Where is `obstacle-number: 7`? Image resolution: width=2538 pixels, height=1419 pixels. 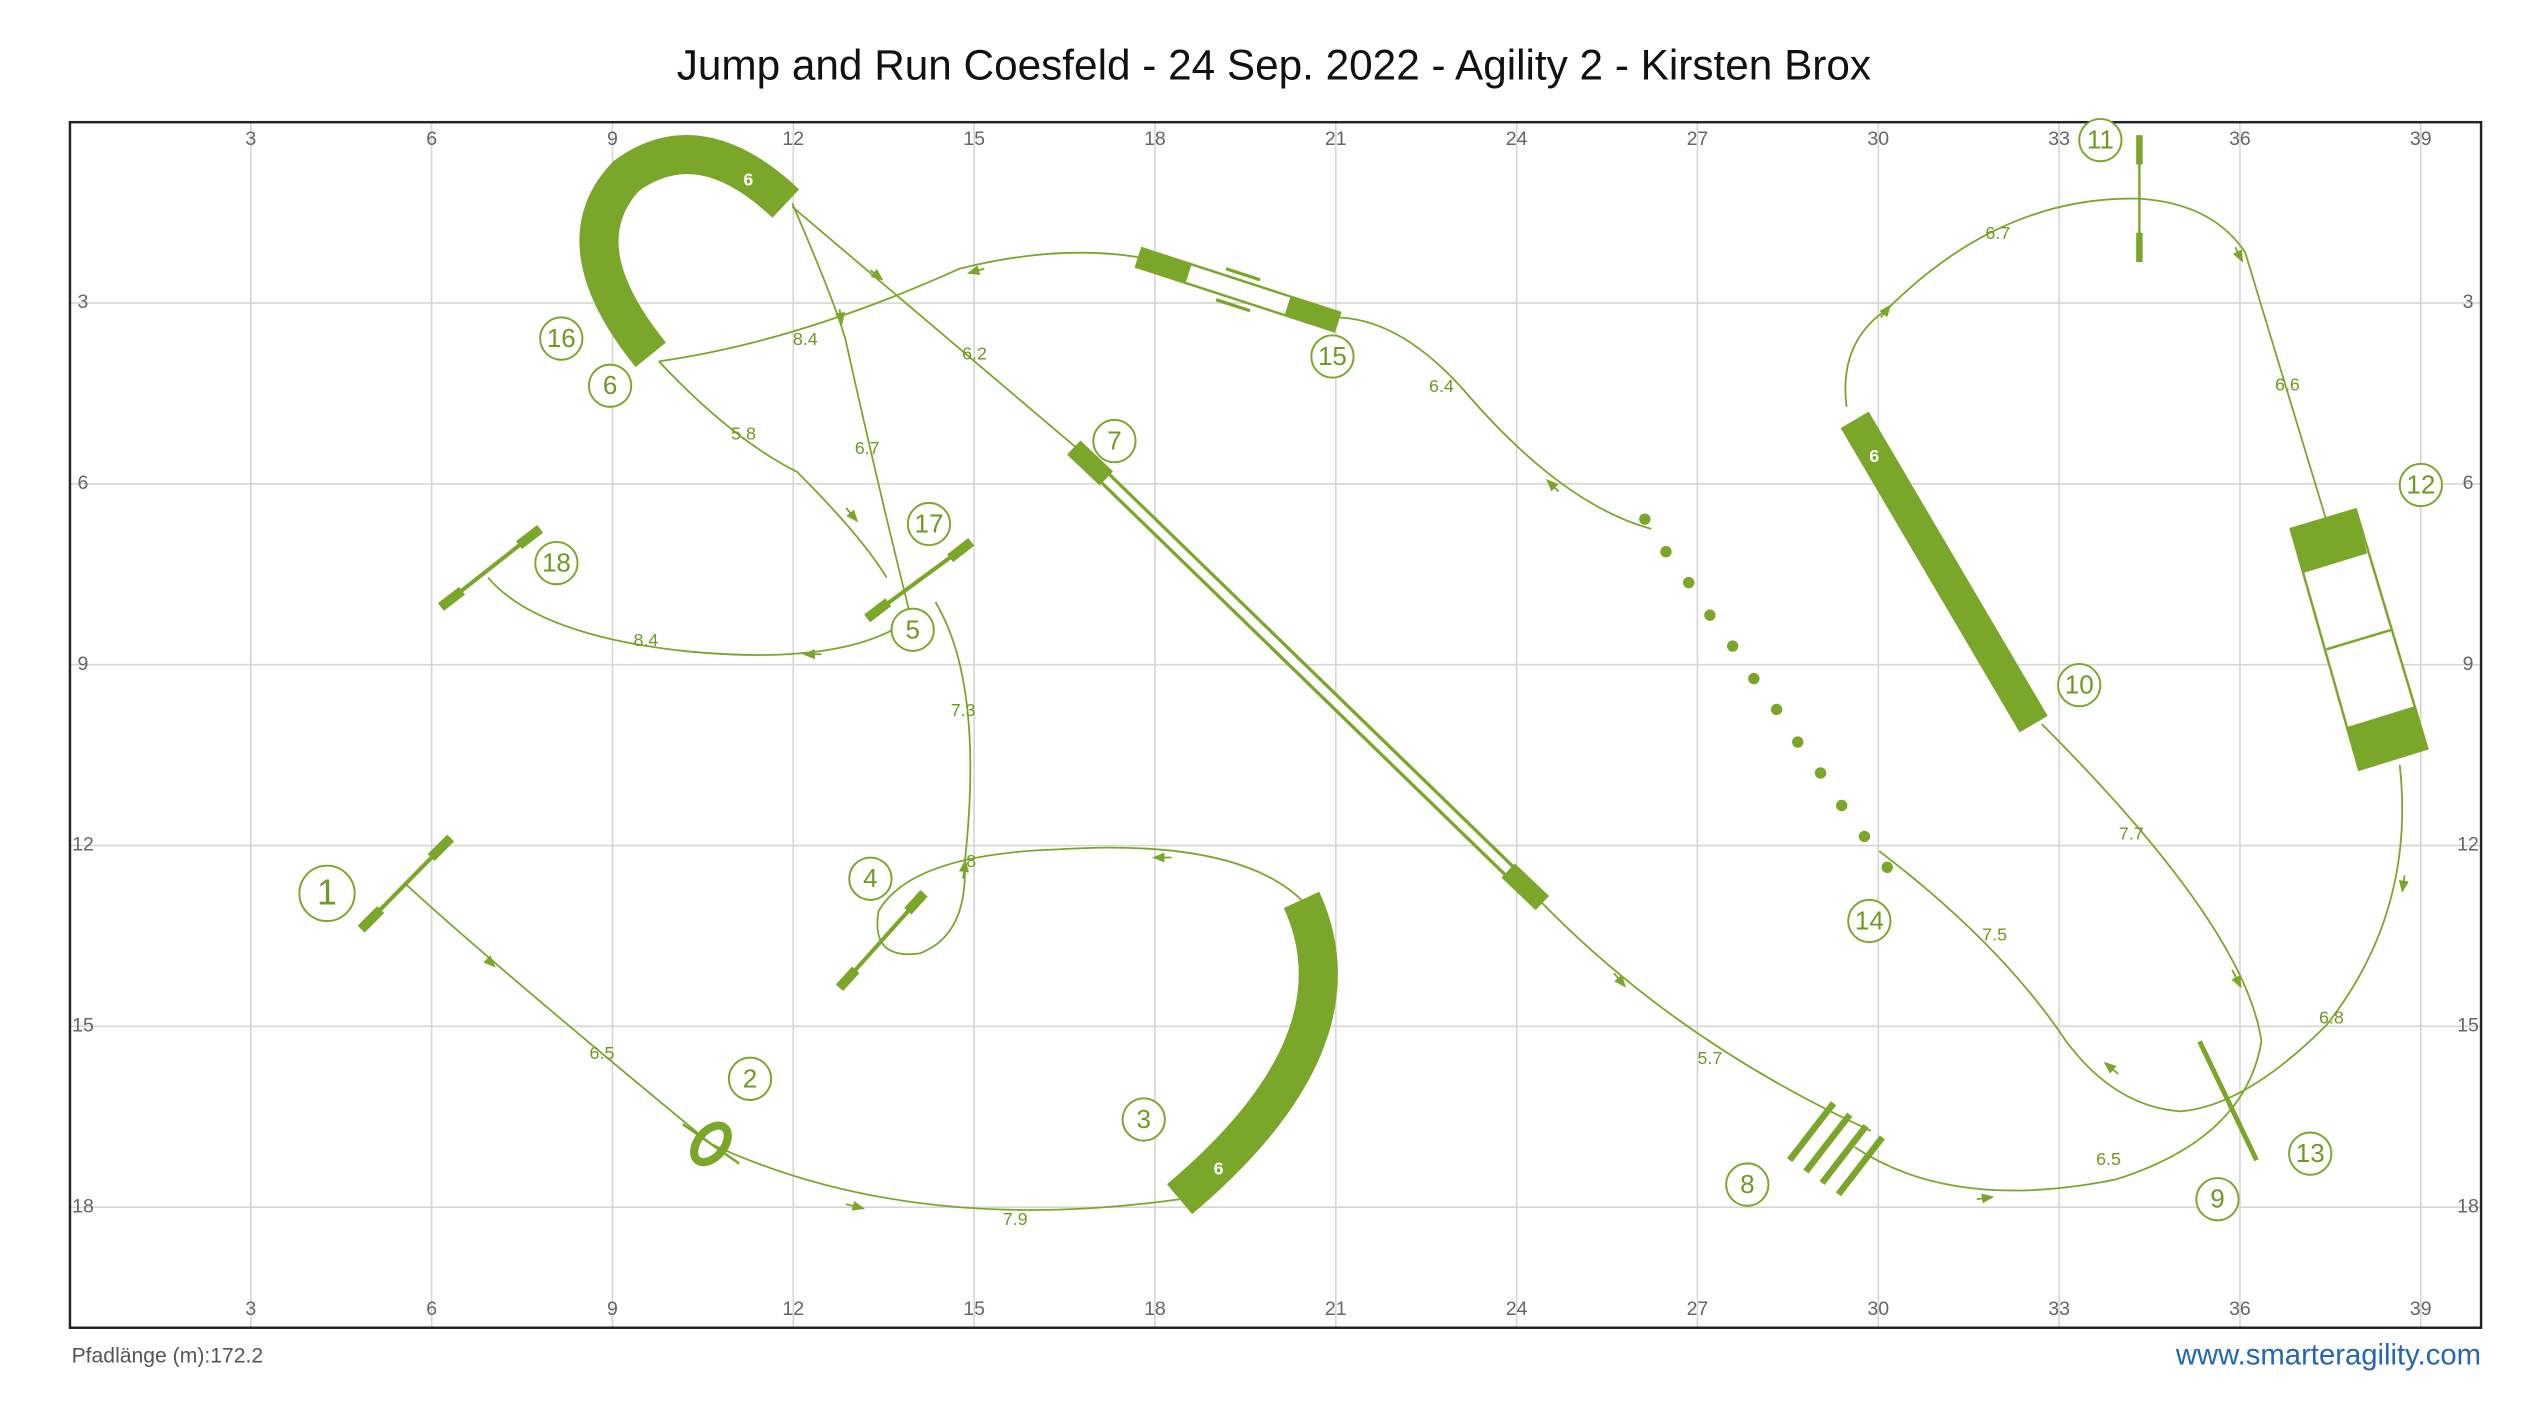 obstacle-number: 7 is located at coordinates (1114, 441).